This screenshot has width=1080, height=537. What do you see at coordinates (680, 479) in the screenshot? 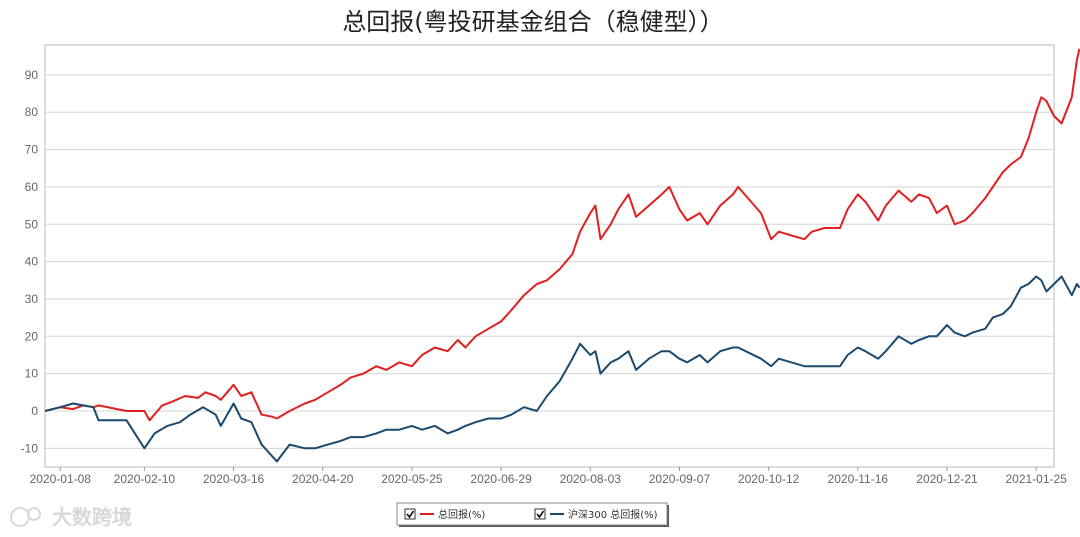
I see `x-tick-label: 2020-09-07` at bounding box center [680, 479].